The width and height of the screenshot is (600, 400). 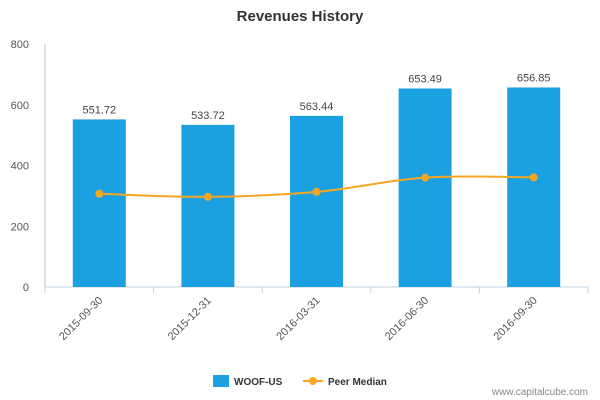 I want to click on legend-swatch-bar, so click(x=221, y=381).